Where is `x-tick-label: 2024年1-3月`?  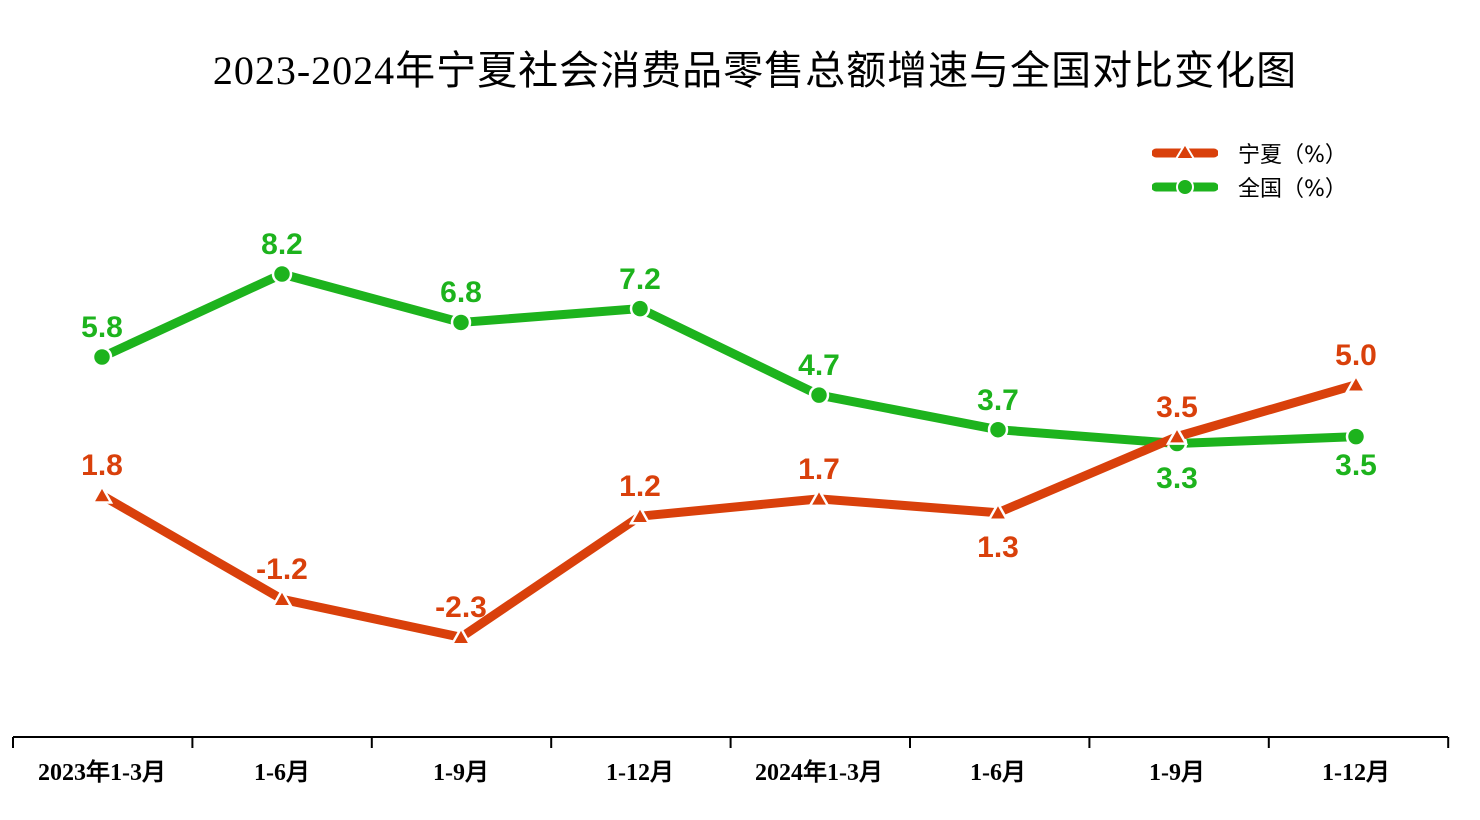
x-tick-label: 2024年1-3月 is located at coordinates (819, 773).